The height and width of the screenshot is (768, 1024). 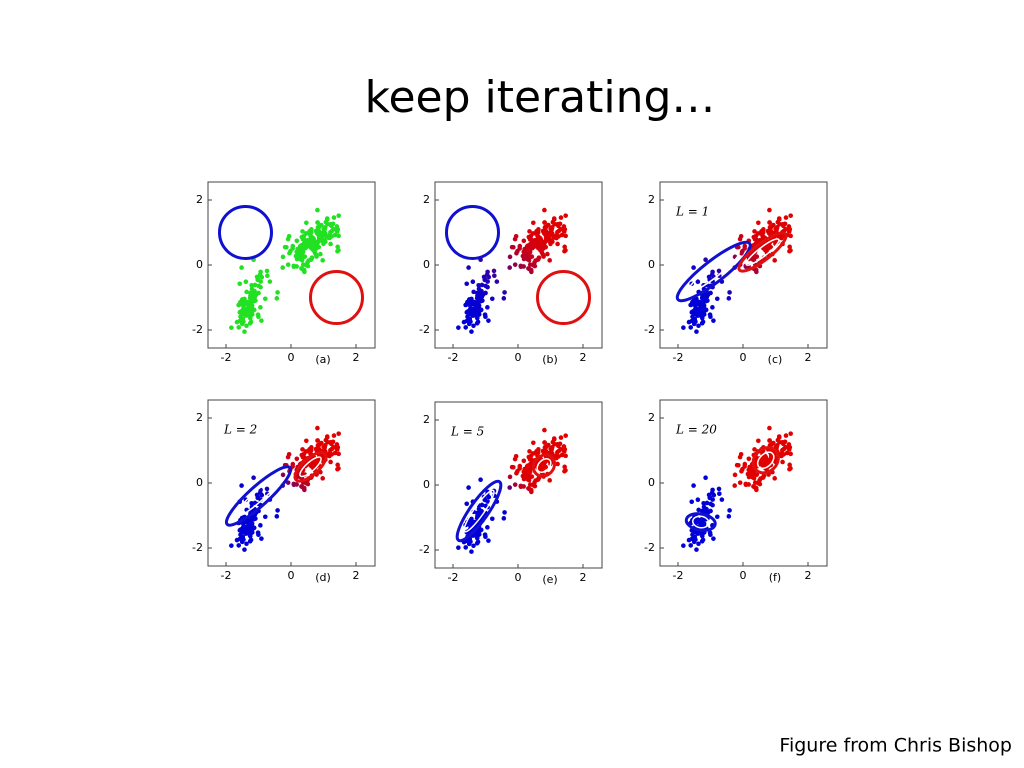 What do you see at coordinates (284, 273) in the screenshot?
I see `panel: -2 0 2 -2 0 2 (a)` at bounding box center [284, 273].